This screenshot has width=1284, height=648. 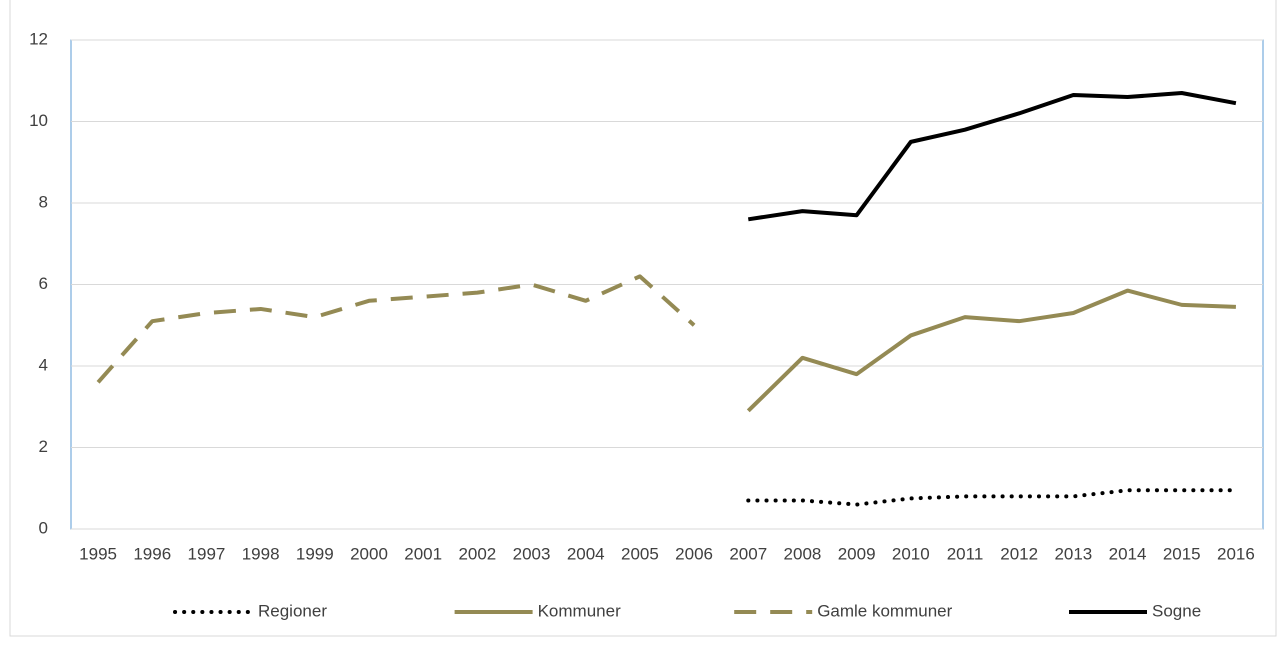 What do you see at coordinates (532, 553) in the screenshot?
I see `x-tick-label: 2003` at bounding box center [532, 553].